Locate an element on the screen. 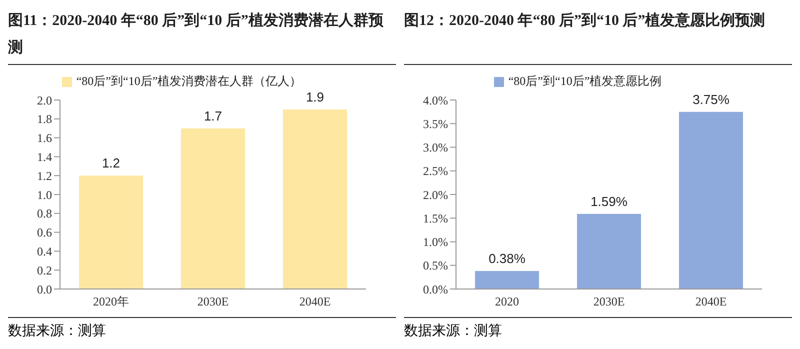 This screenshot has width=800, height=349. y-tick-label: 4.0% is located at coordinates (435, 100).